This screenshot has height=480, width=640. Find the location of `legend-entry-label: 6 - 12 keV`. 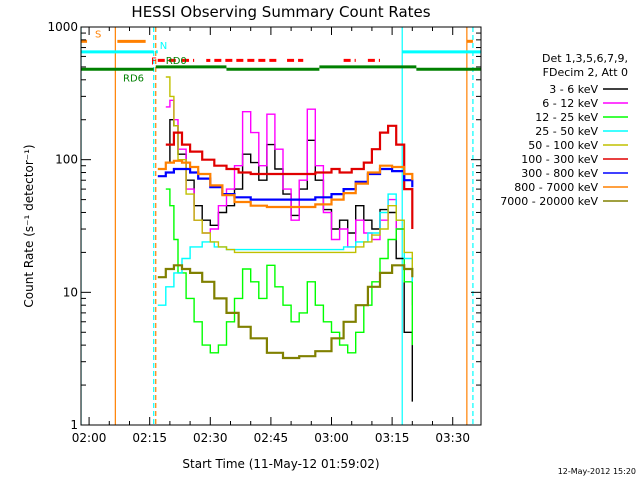

legend-entry-label: 6 - 12 keV is located at coordinates (570, 103).